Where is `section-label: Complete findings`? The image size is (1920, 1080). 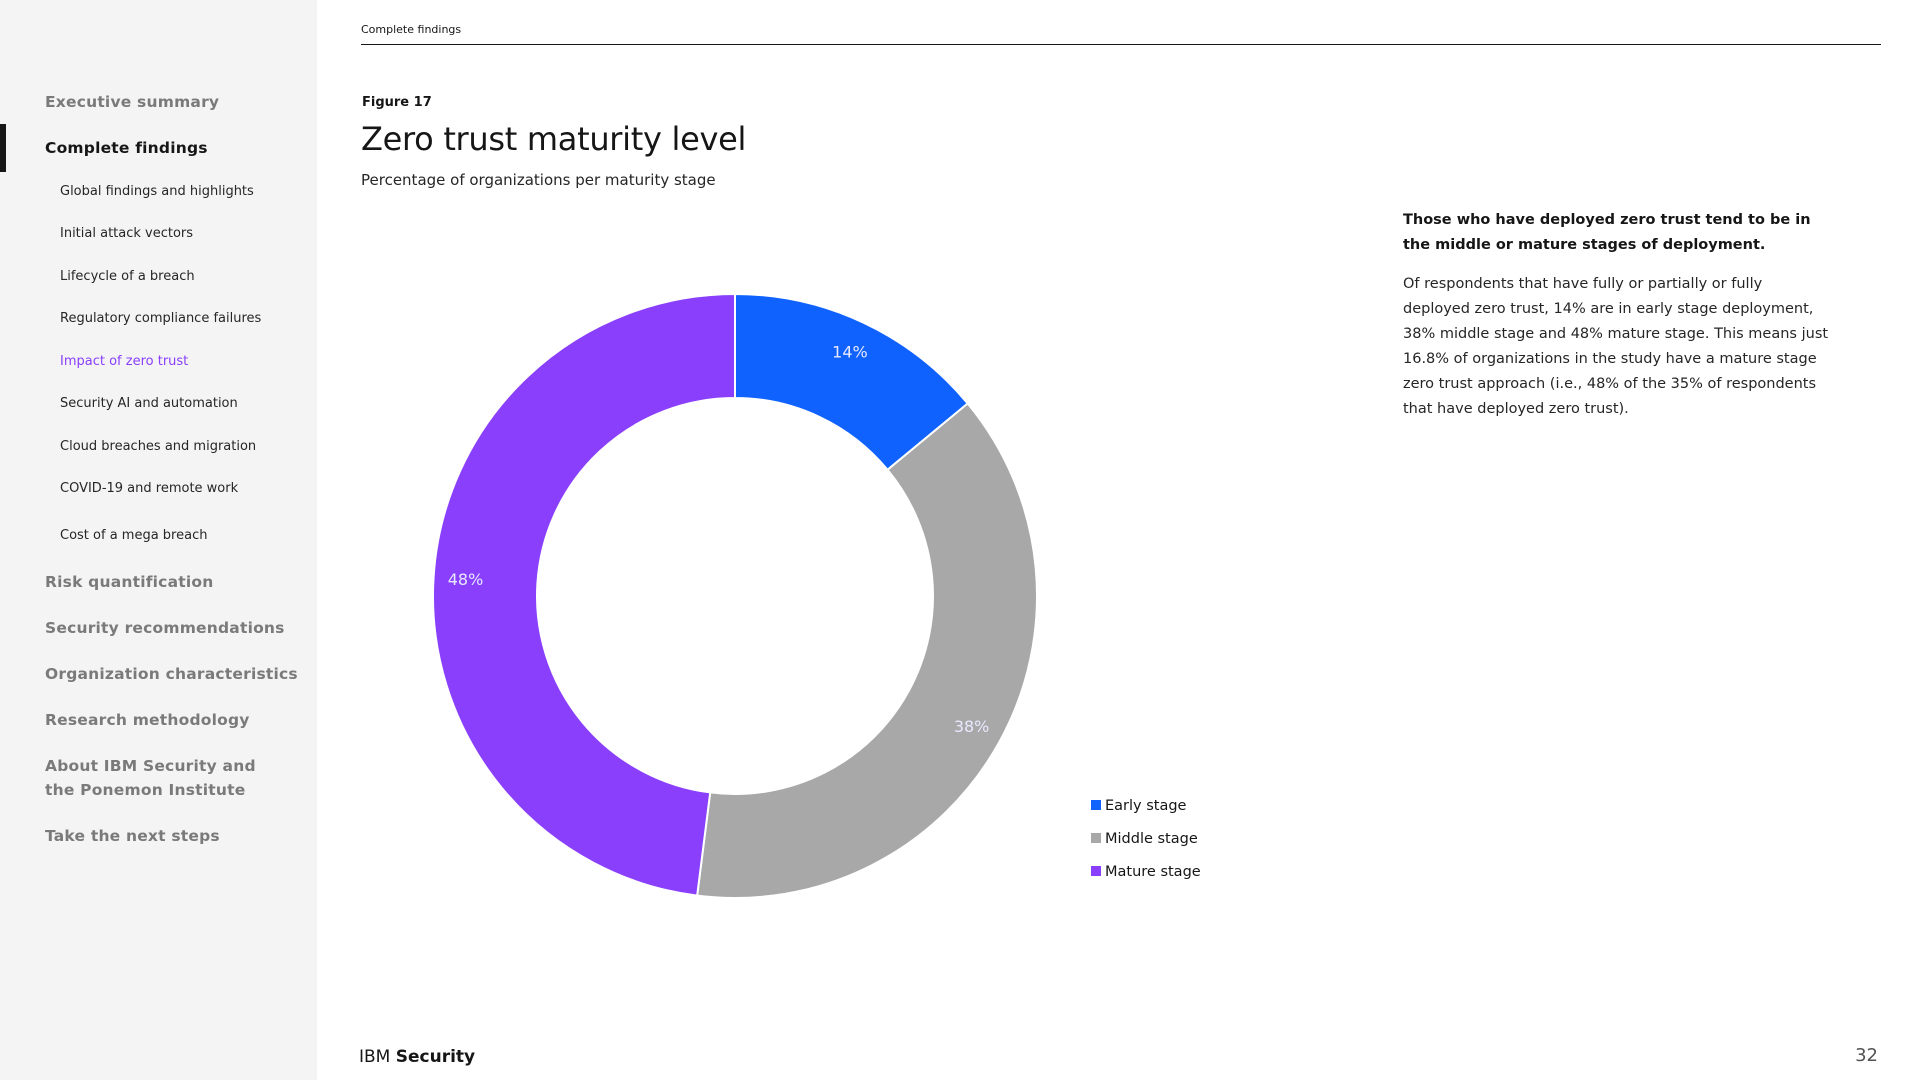
section-label: Complete findings is located at coordinates (411, 29).